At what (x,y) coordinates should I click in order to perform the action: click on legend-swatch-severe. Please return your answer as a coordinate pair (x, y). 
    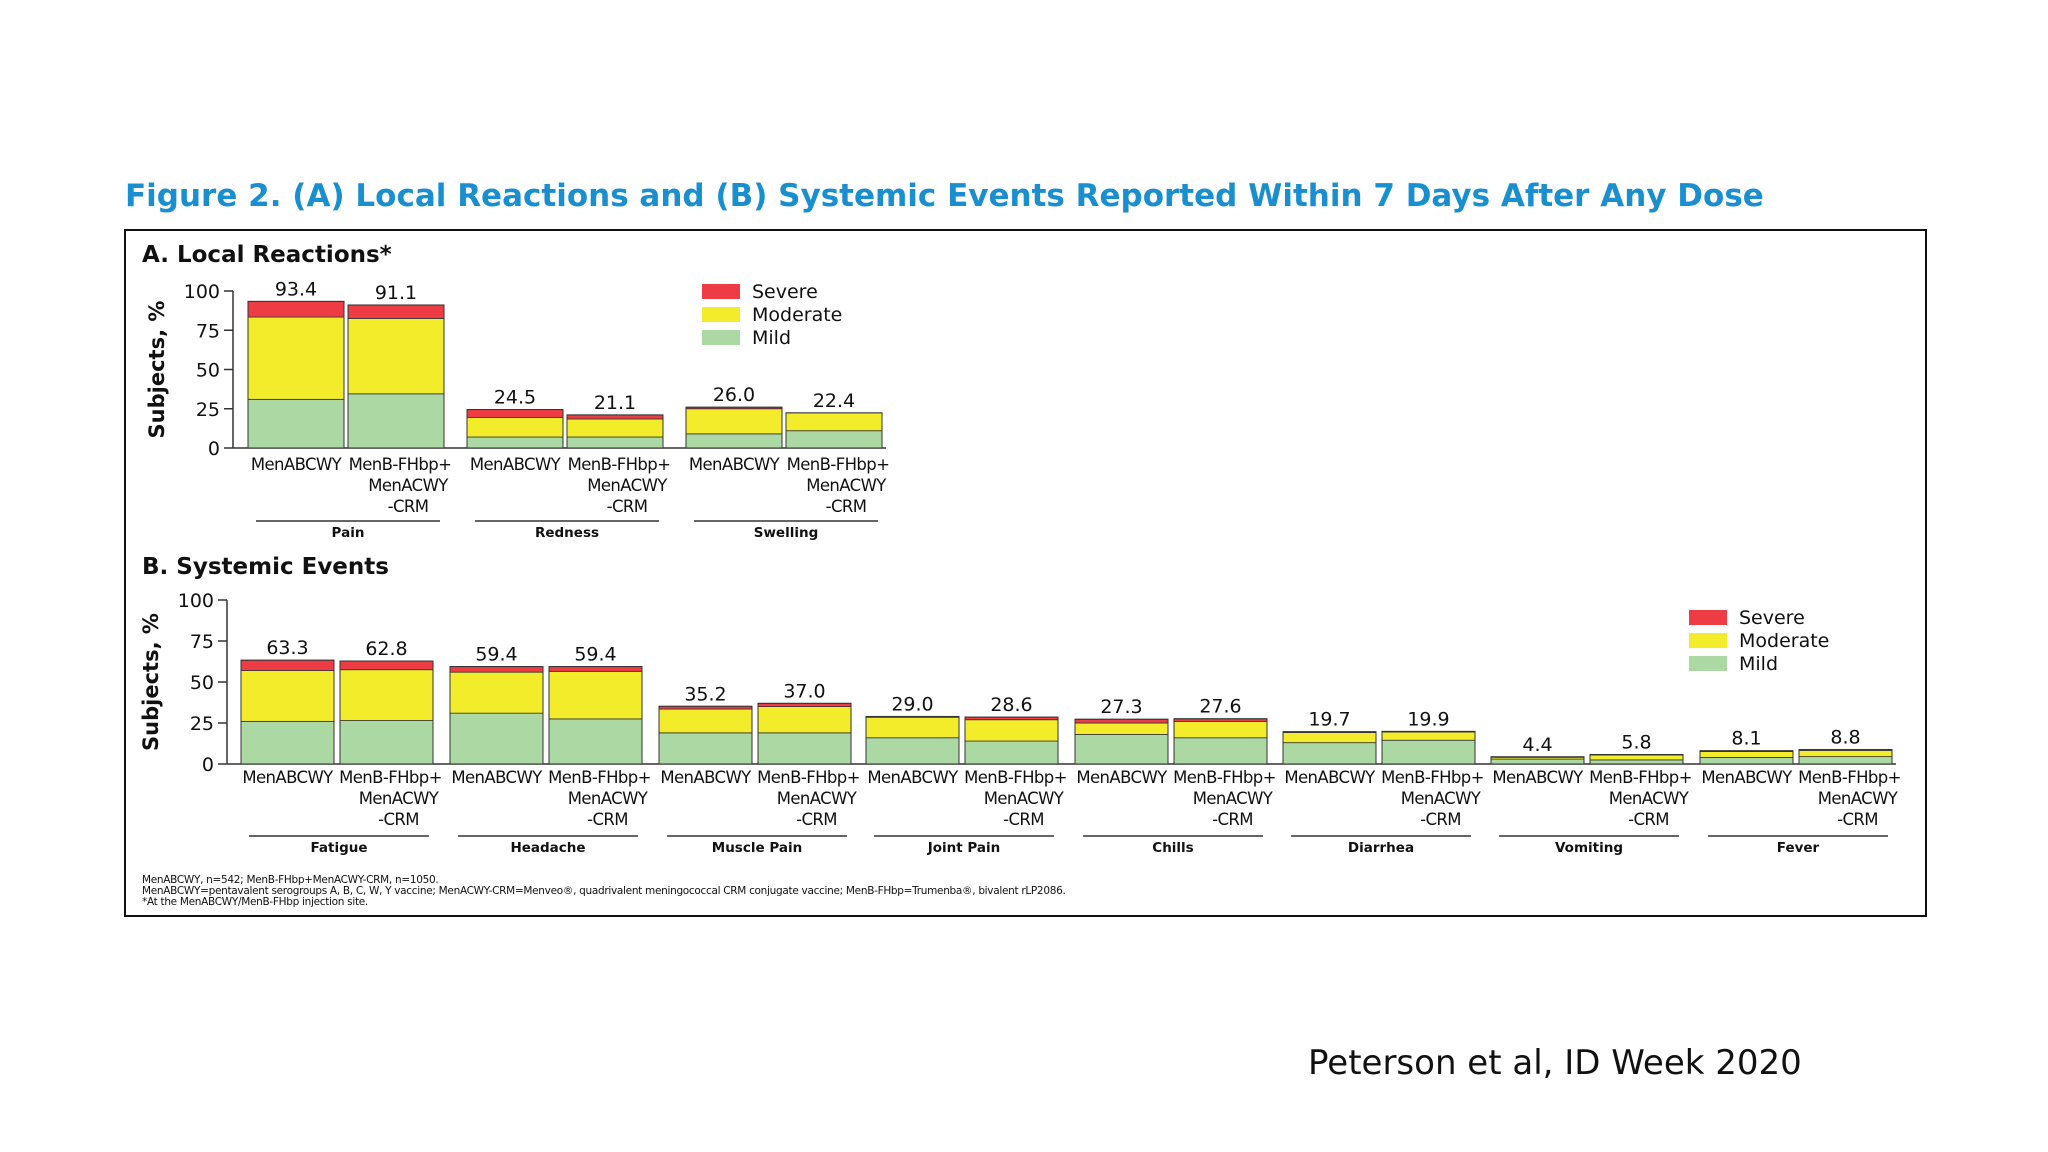
    Looking at the image, I should click on (721, 291).